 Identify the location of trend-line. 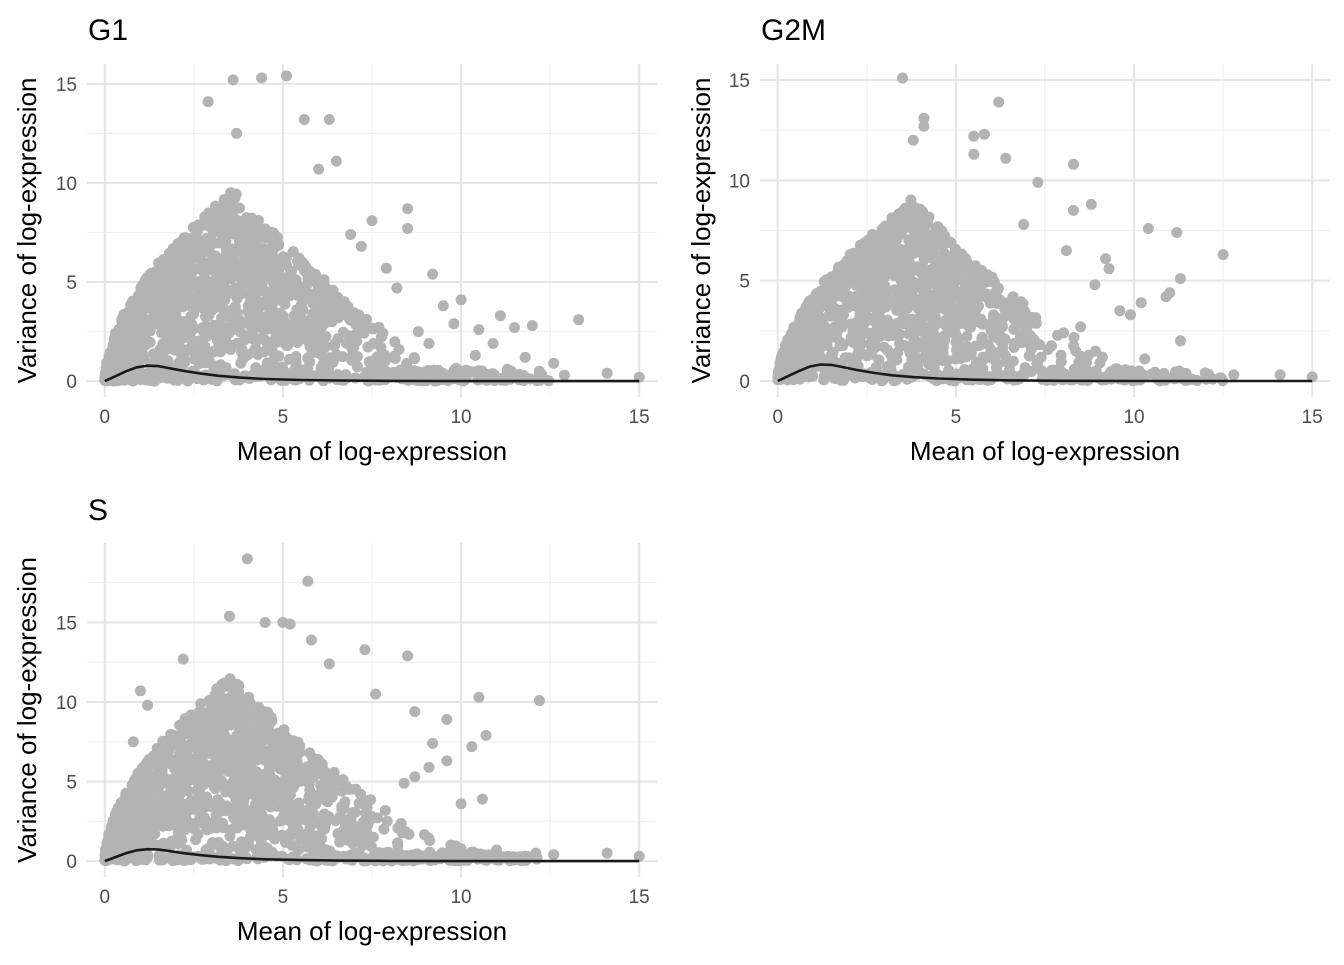
(372, 373).